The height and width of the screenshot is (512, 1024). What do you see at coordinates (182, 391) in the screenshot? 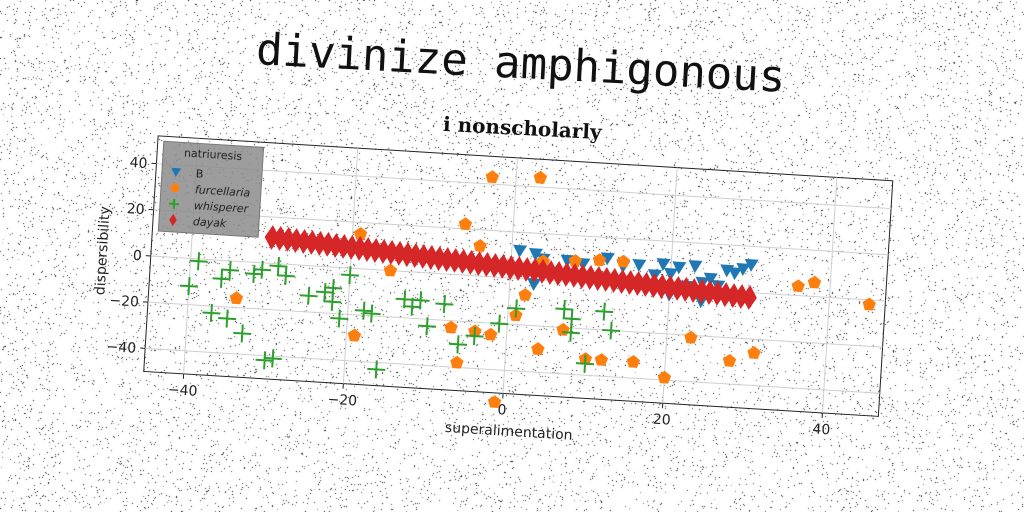
I see `x-tick-label: −40` at bounding box center [182, 391].